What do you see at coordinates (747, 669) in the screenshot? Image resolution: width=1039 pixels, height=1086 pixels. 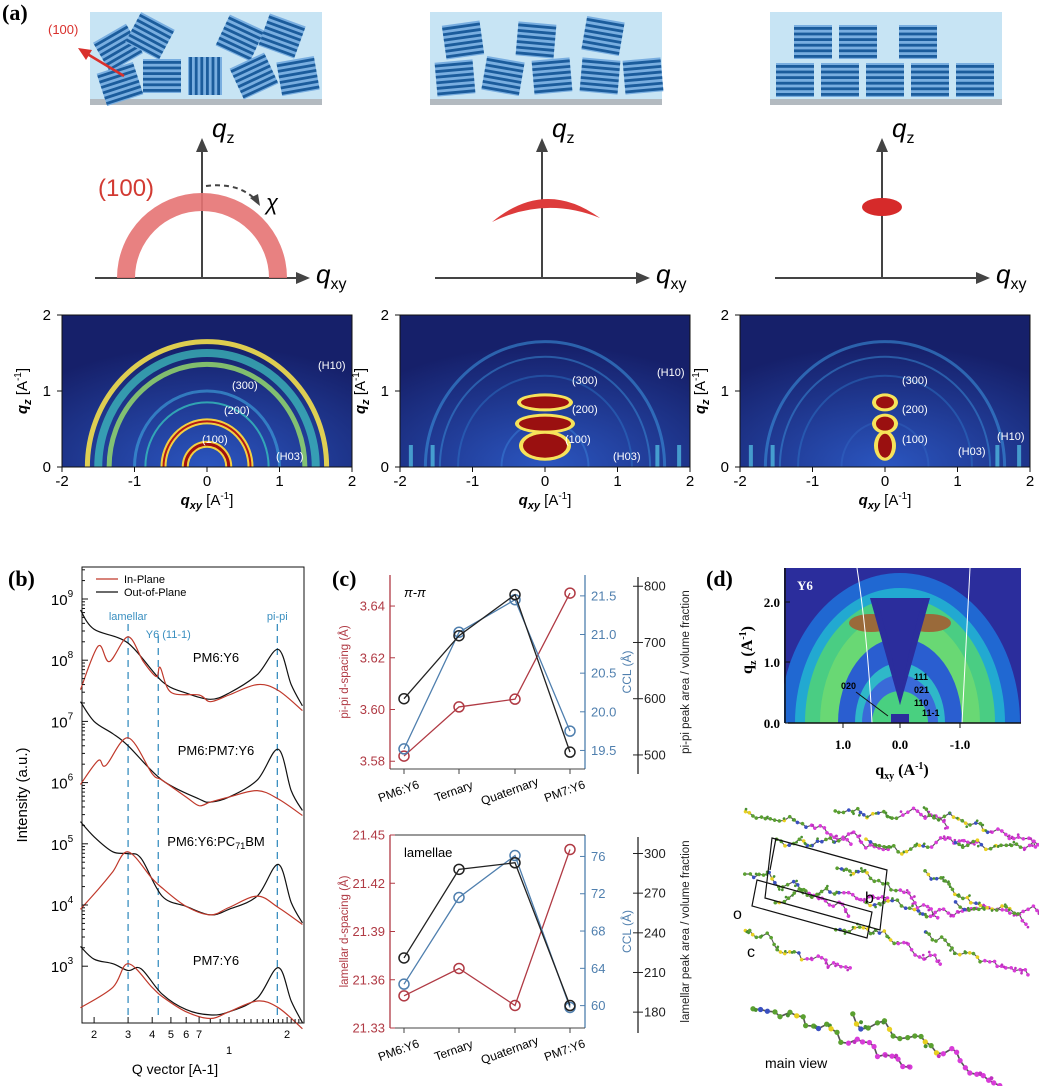 I see `axis-symbol: q` at bounding box center [747, 669].